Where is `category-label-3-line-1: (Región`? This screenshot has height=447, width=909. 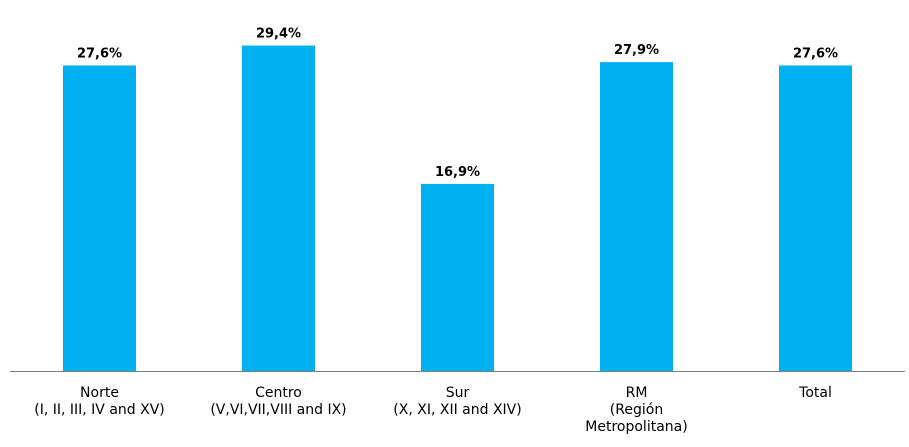 category-label-3-line-1: (Región is located at coordinates (636, 410).